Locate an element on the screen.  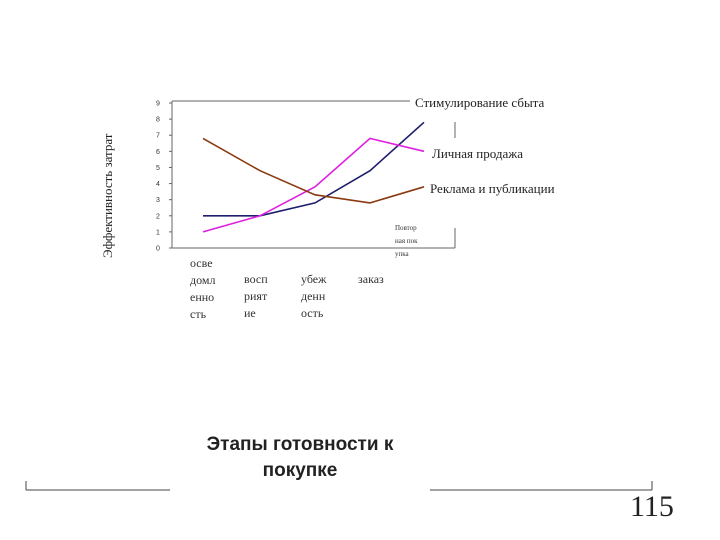
x-category-label: убежденность is located at coordinates (314, 296).